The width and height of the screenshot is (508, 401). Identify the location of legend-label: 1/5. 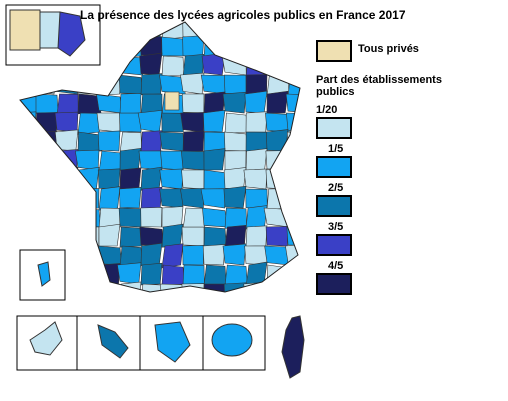
(336, 149).